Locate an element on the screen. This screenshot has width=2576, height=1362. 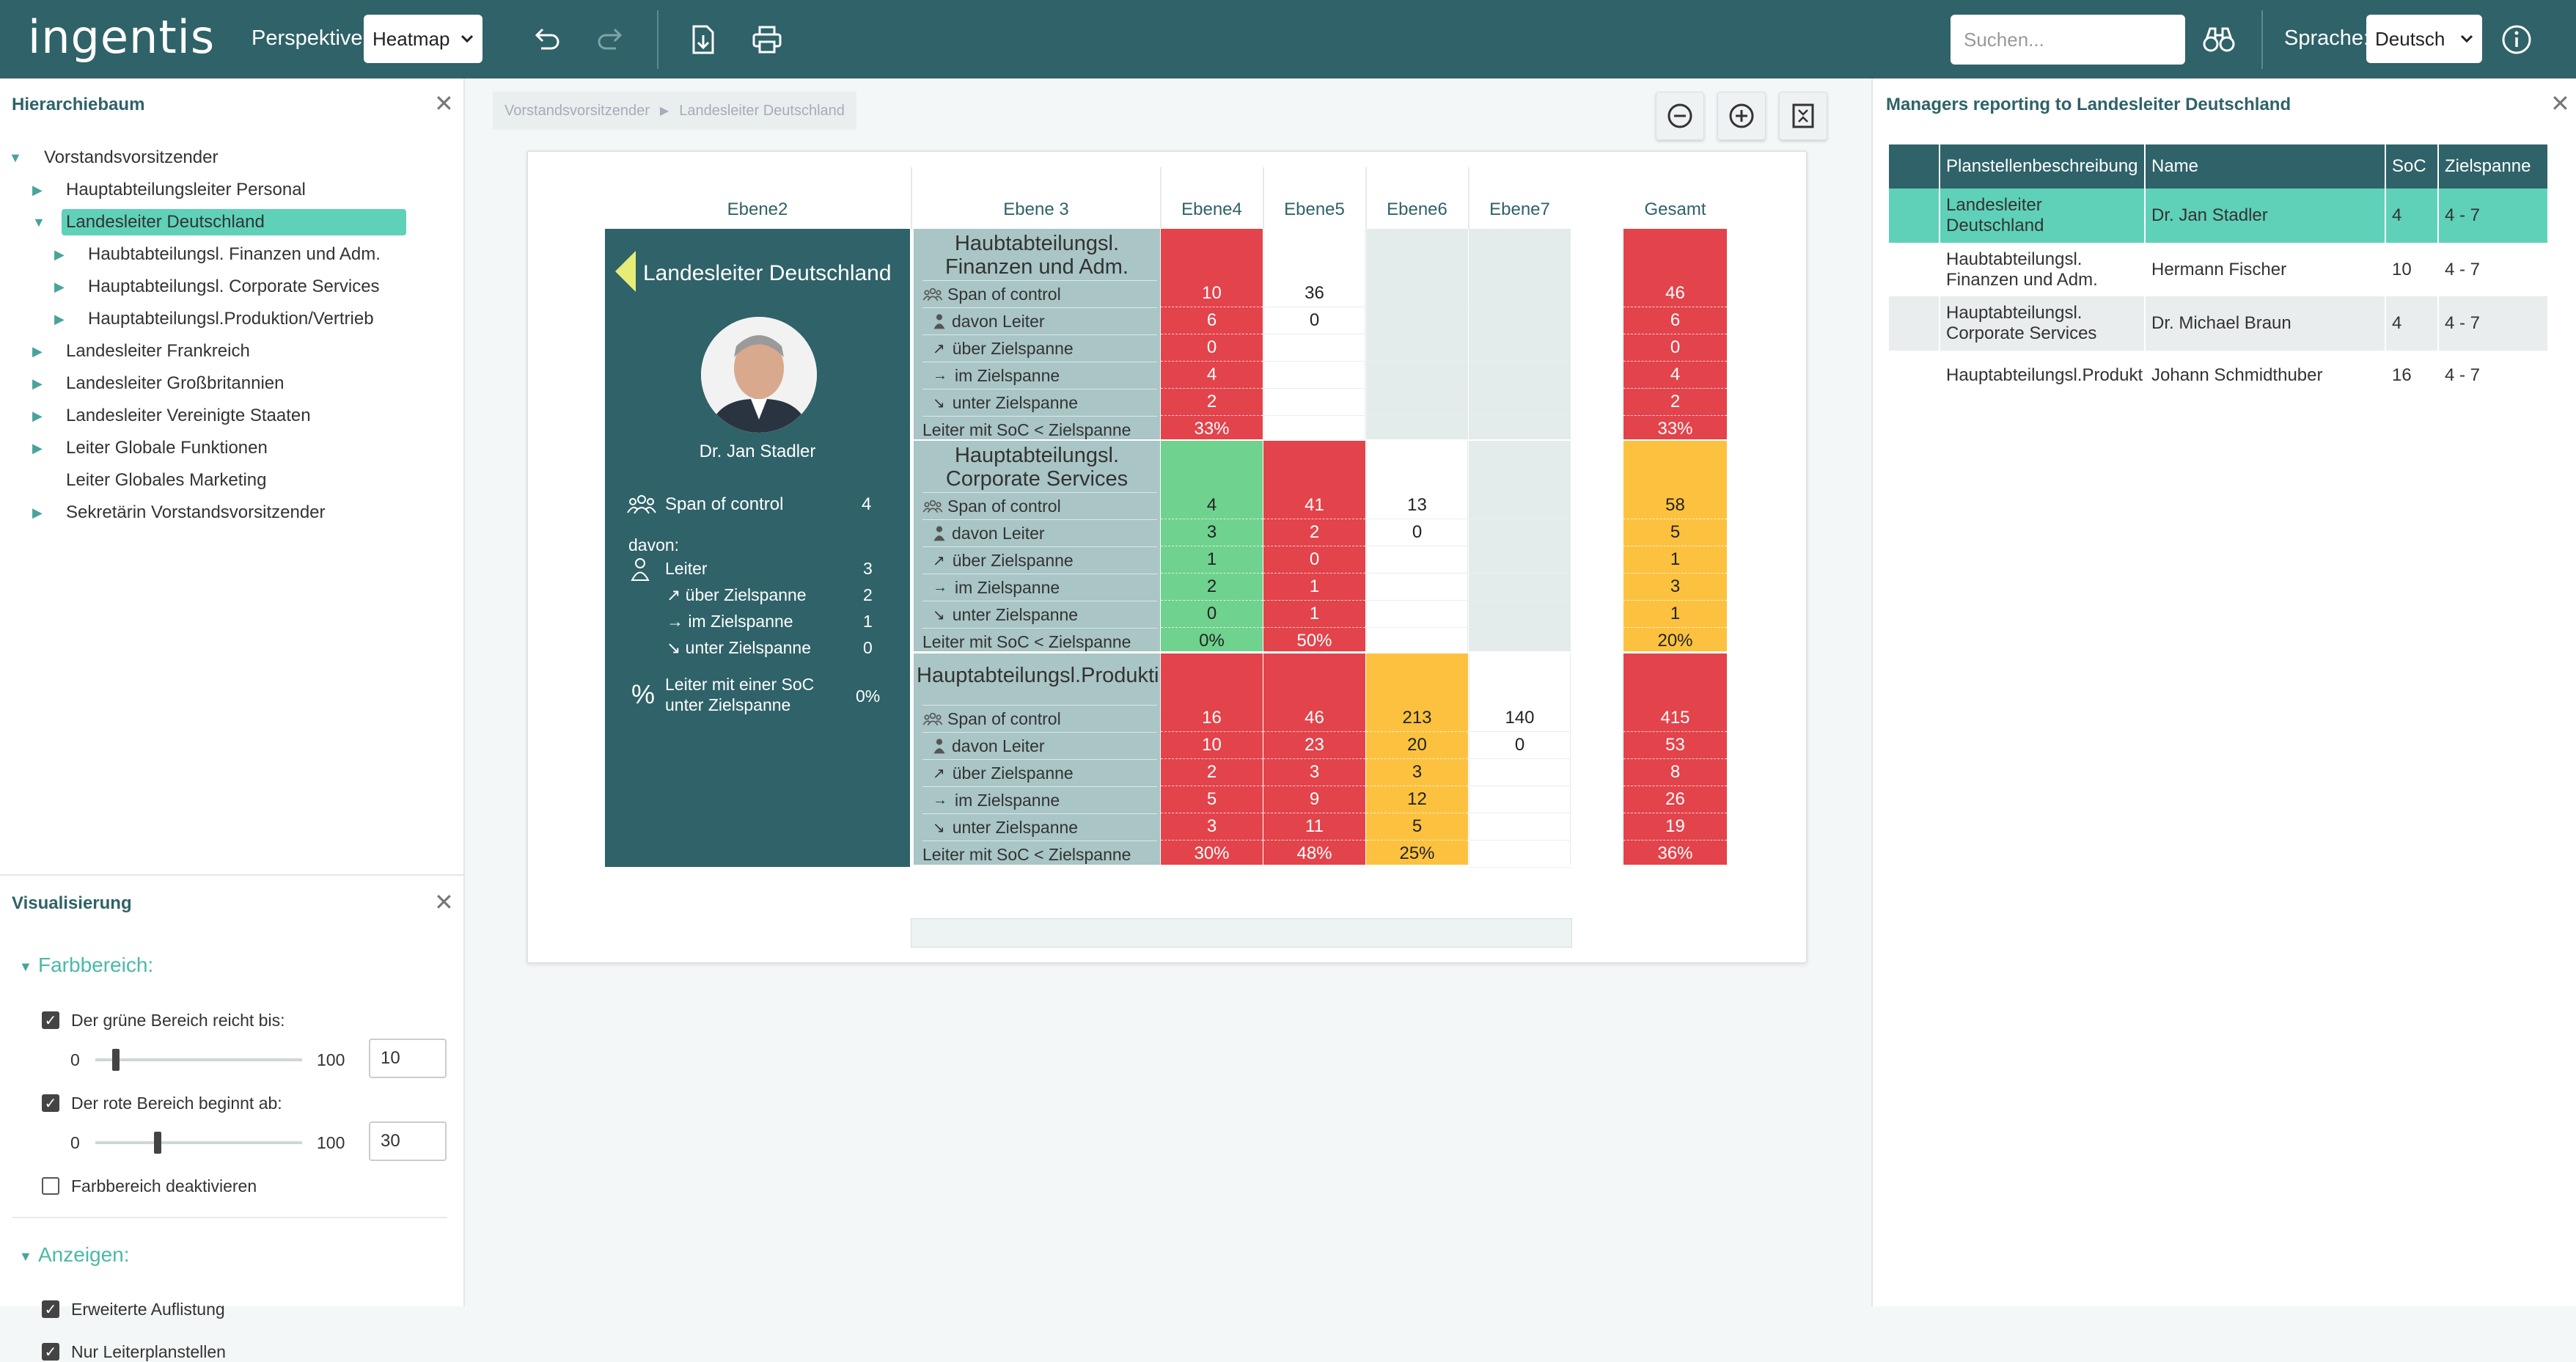
table-cell: Landesleiter Deutschland is located at coordinates (2043, 215).